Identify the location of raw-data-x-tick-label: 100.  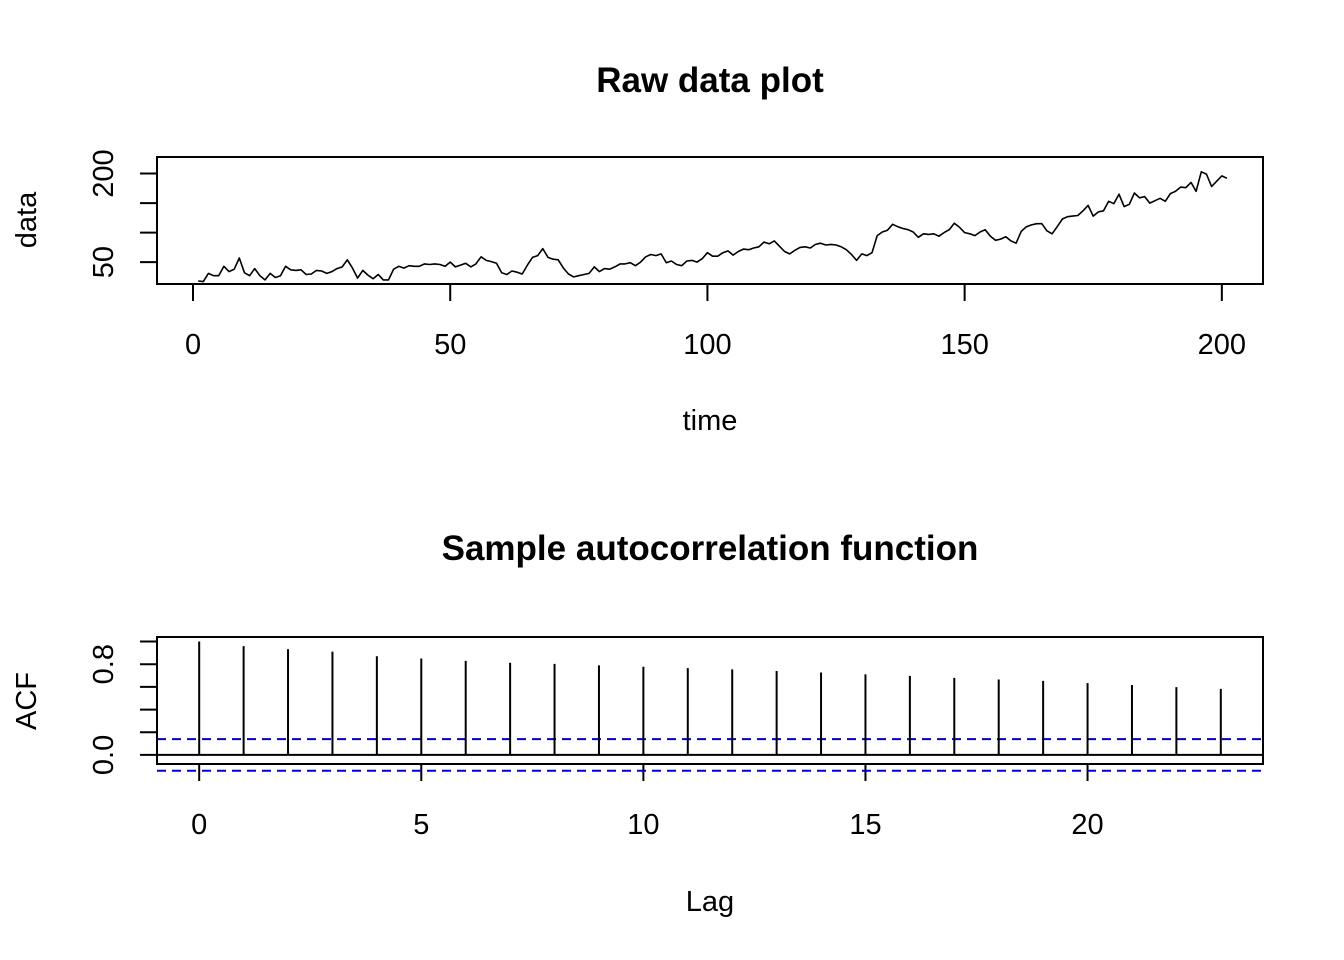
(707, 345).